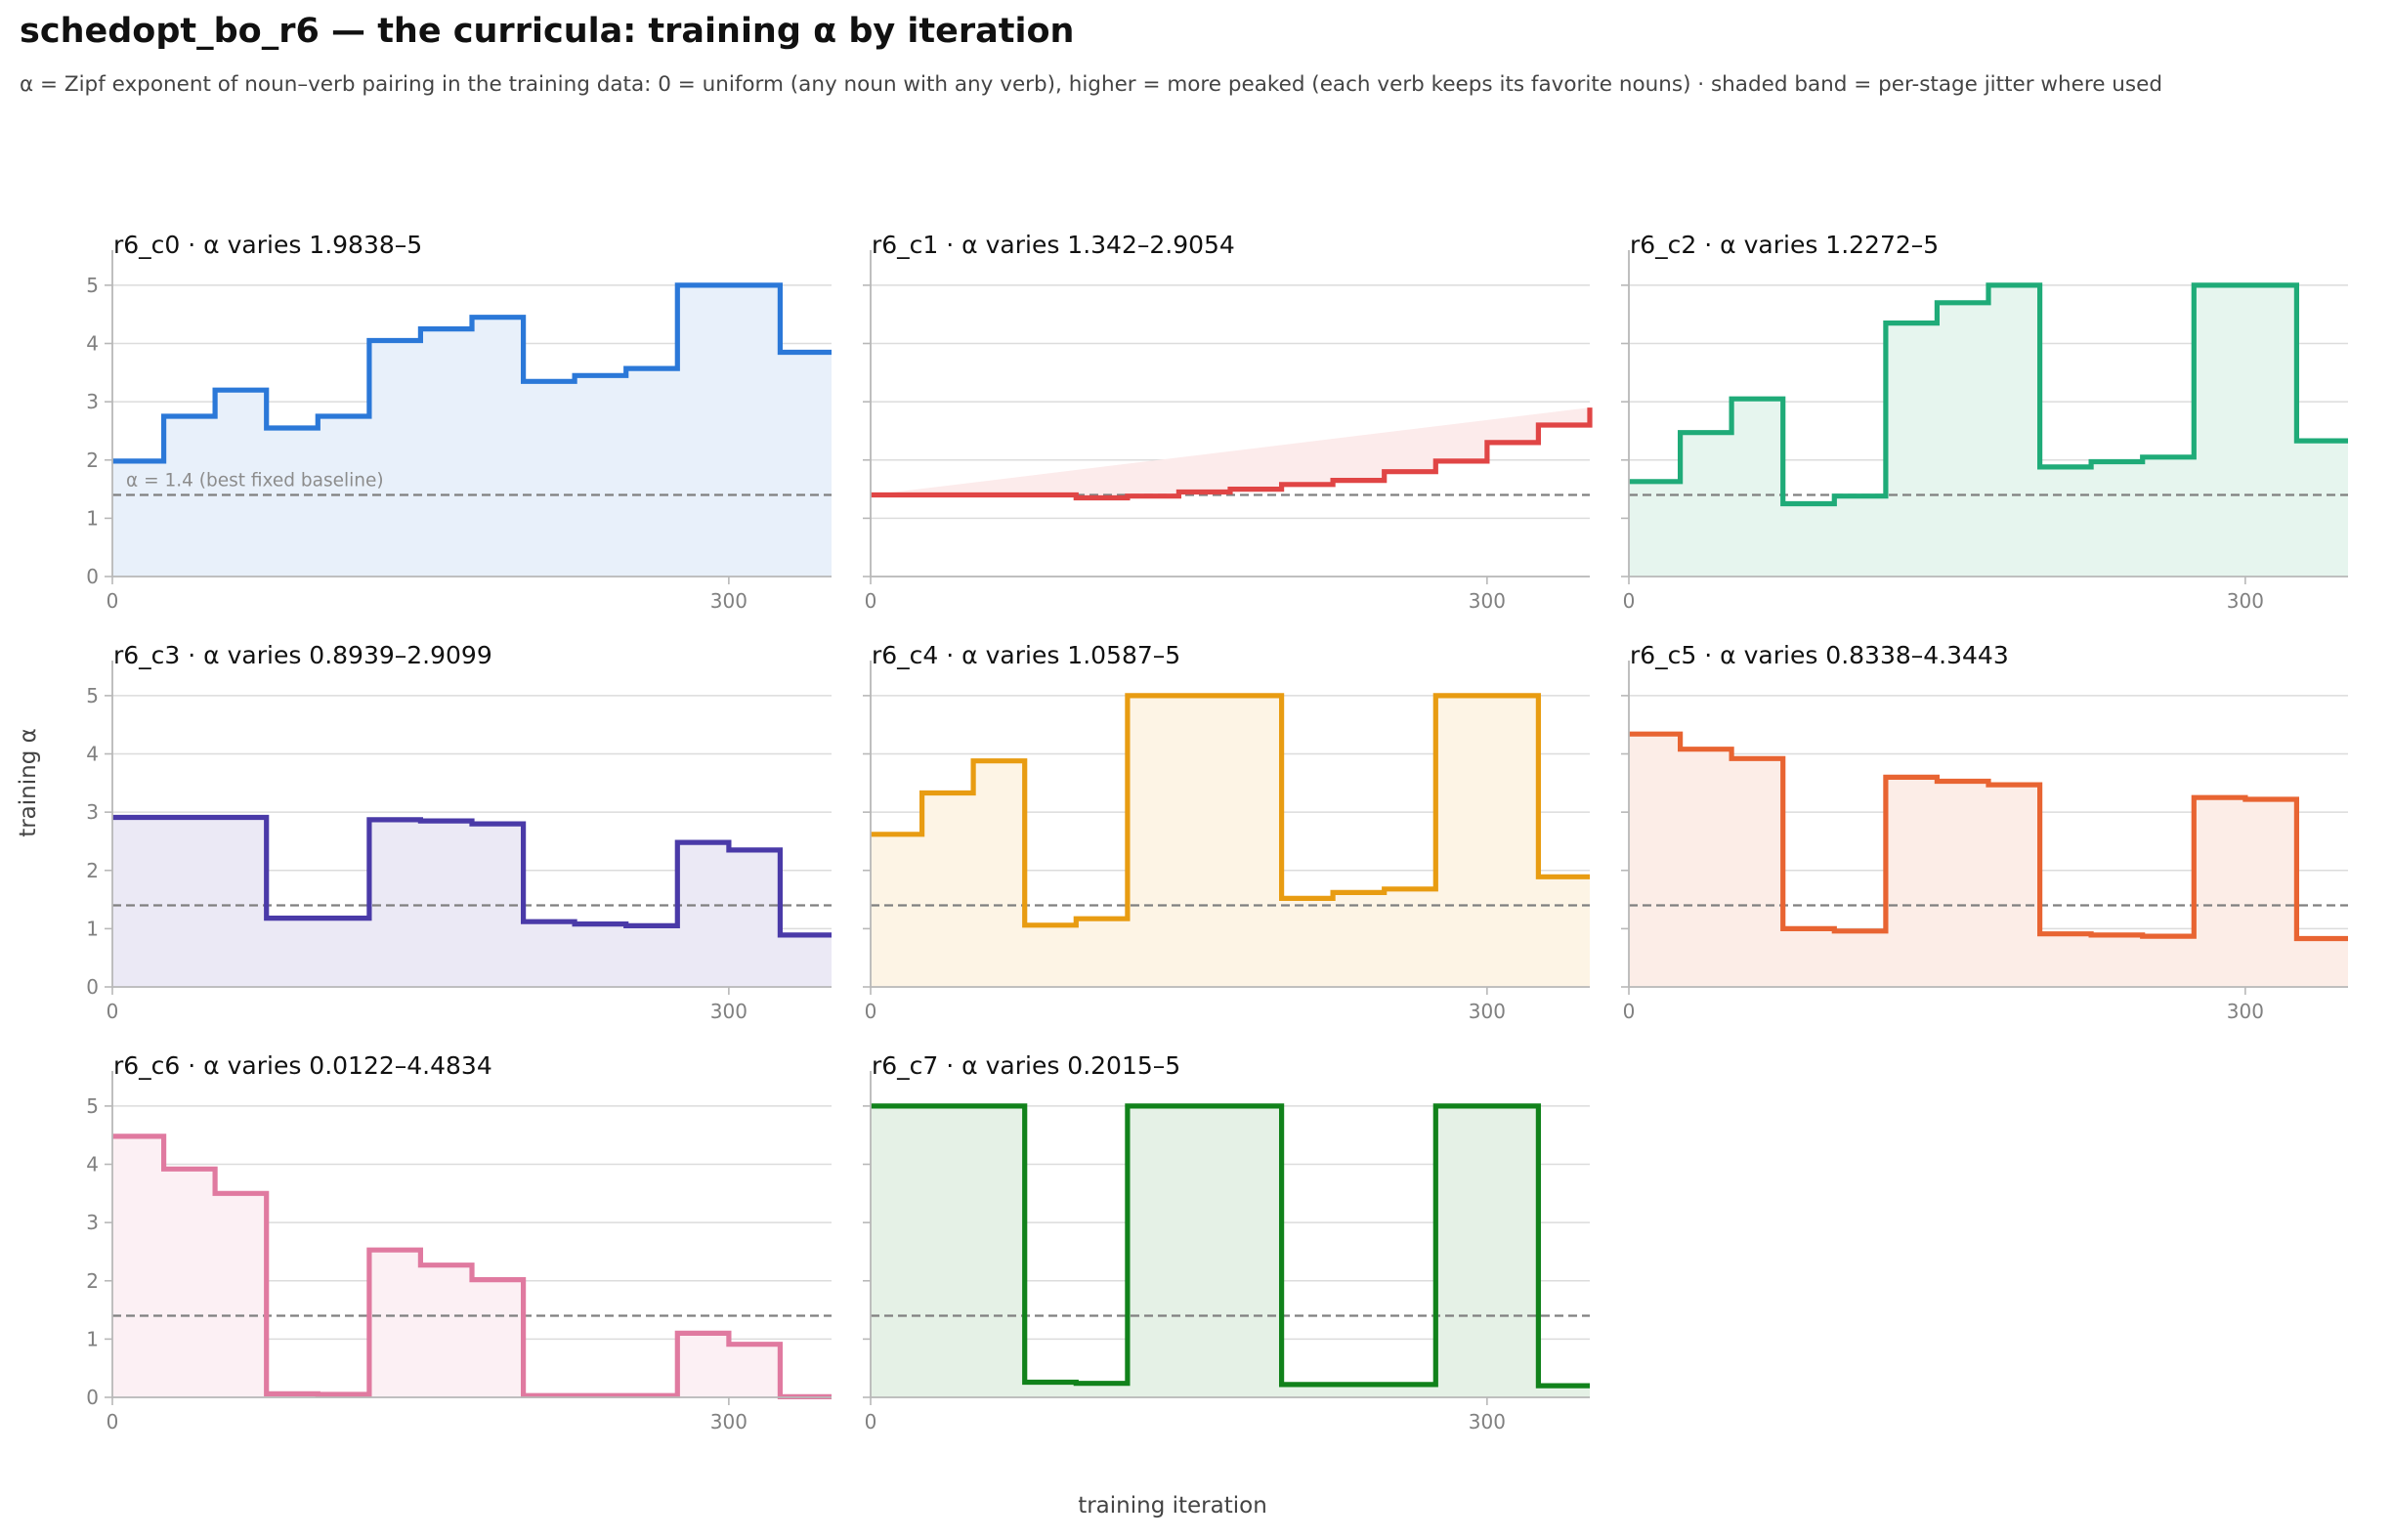 The width and height of the screenshot is (2392, 1540). What do you see at coordinates (302, 655) in the screenshot?
I see `panel-title: r6_c3 · α varies 0.8939–2.9099` at bounding box center [302, 655].